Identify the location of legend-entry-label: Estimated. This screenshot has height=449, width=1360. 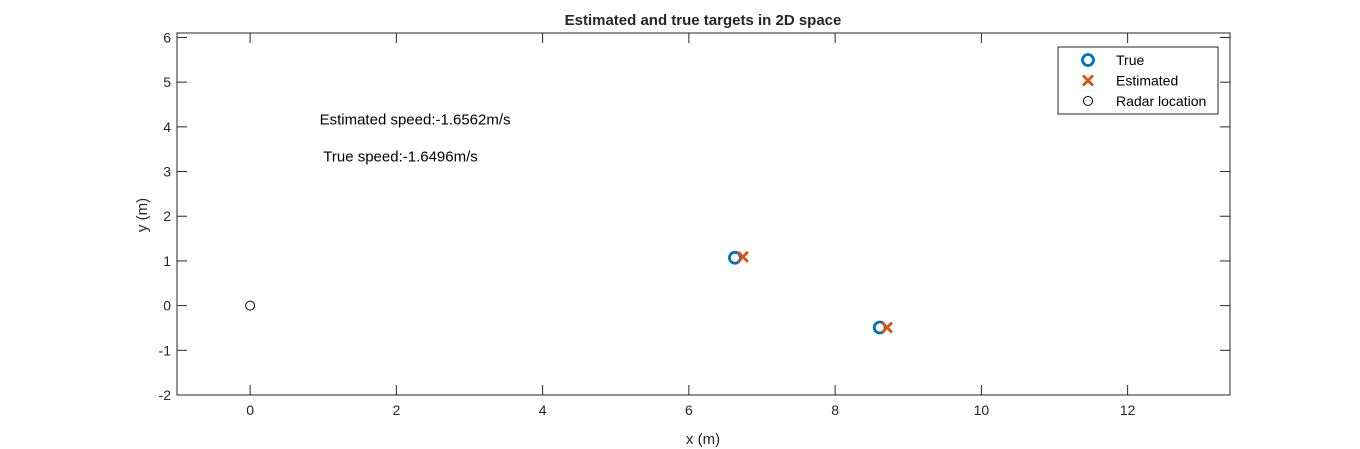
(1147, 81).